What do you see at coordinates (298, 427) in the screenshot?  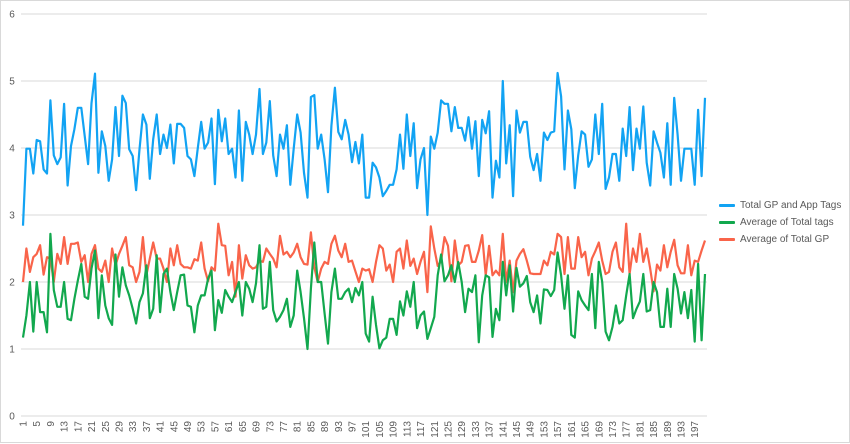 I see `x-tick-label: 81` at bounding box center [298, 427].